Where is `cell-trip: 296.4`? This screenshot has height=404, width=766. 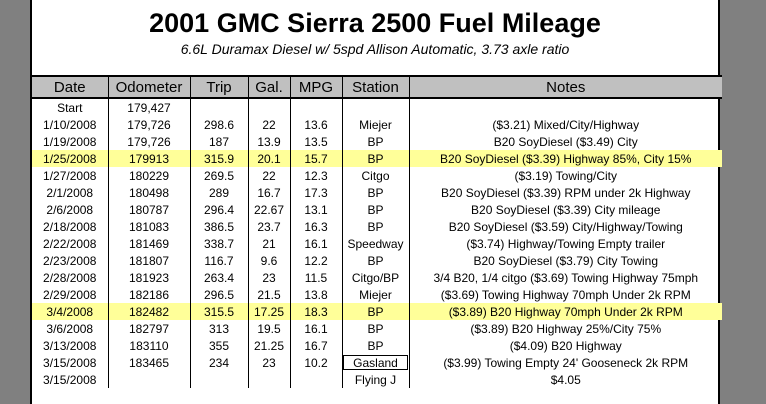
cell-trip: 296.4 is located at coordinates (218, 209).